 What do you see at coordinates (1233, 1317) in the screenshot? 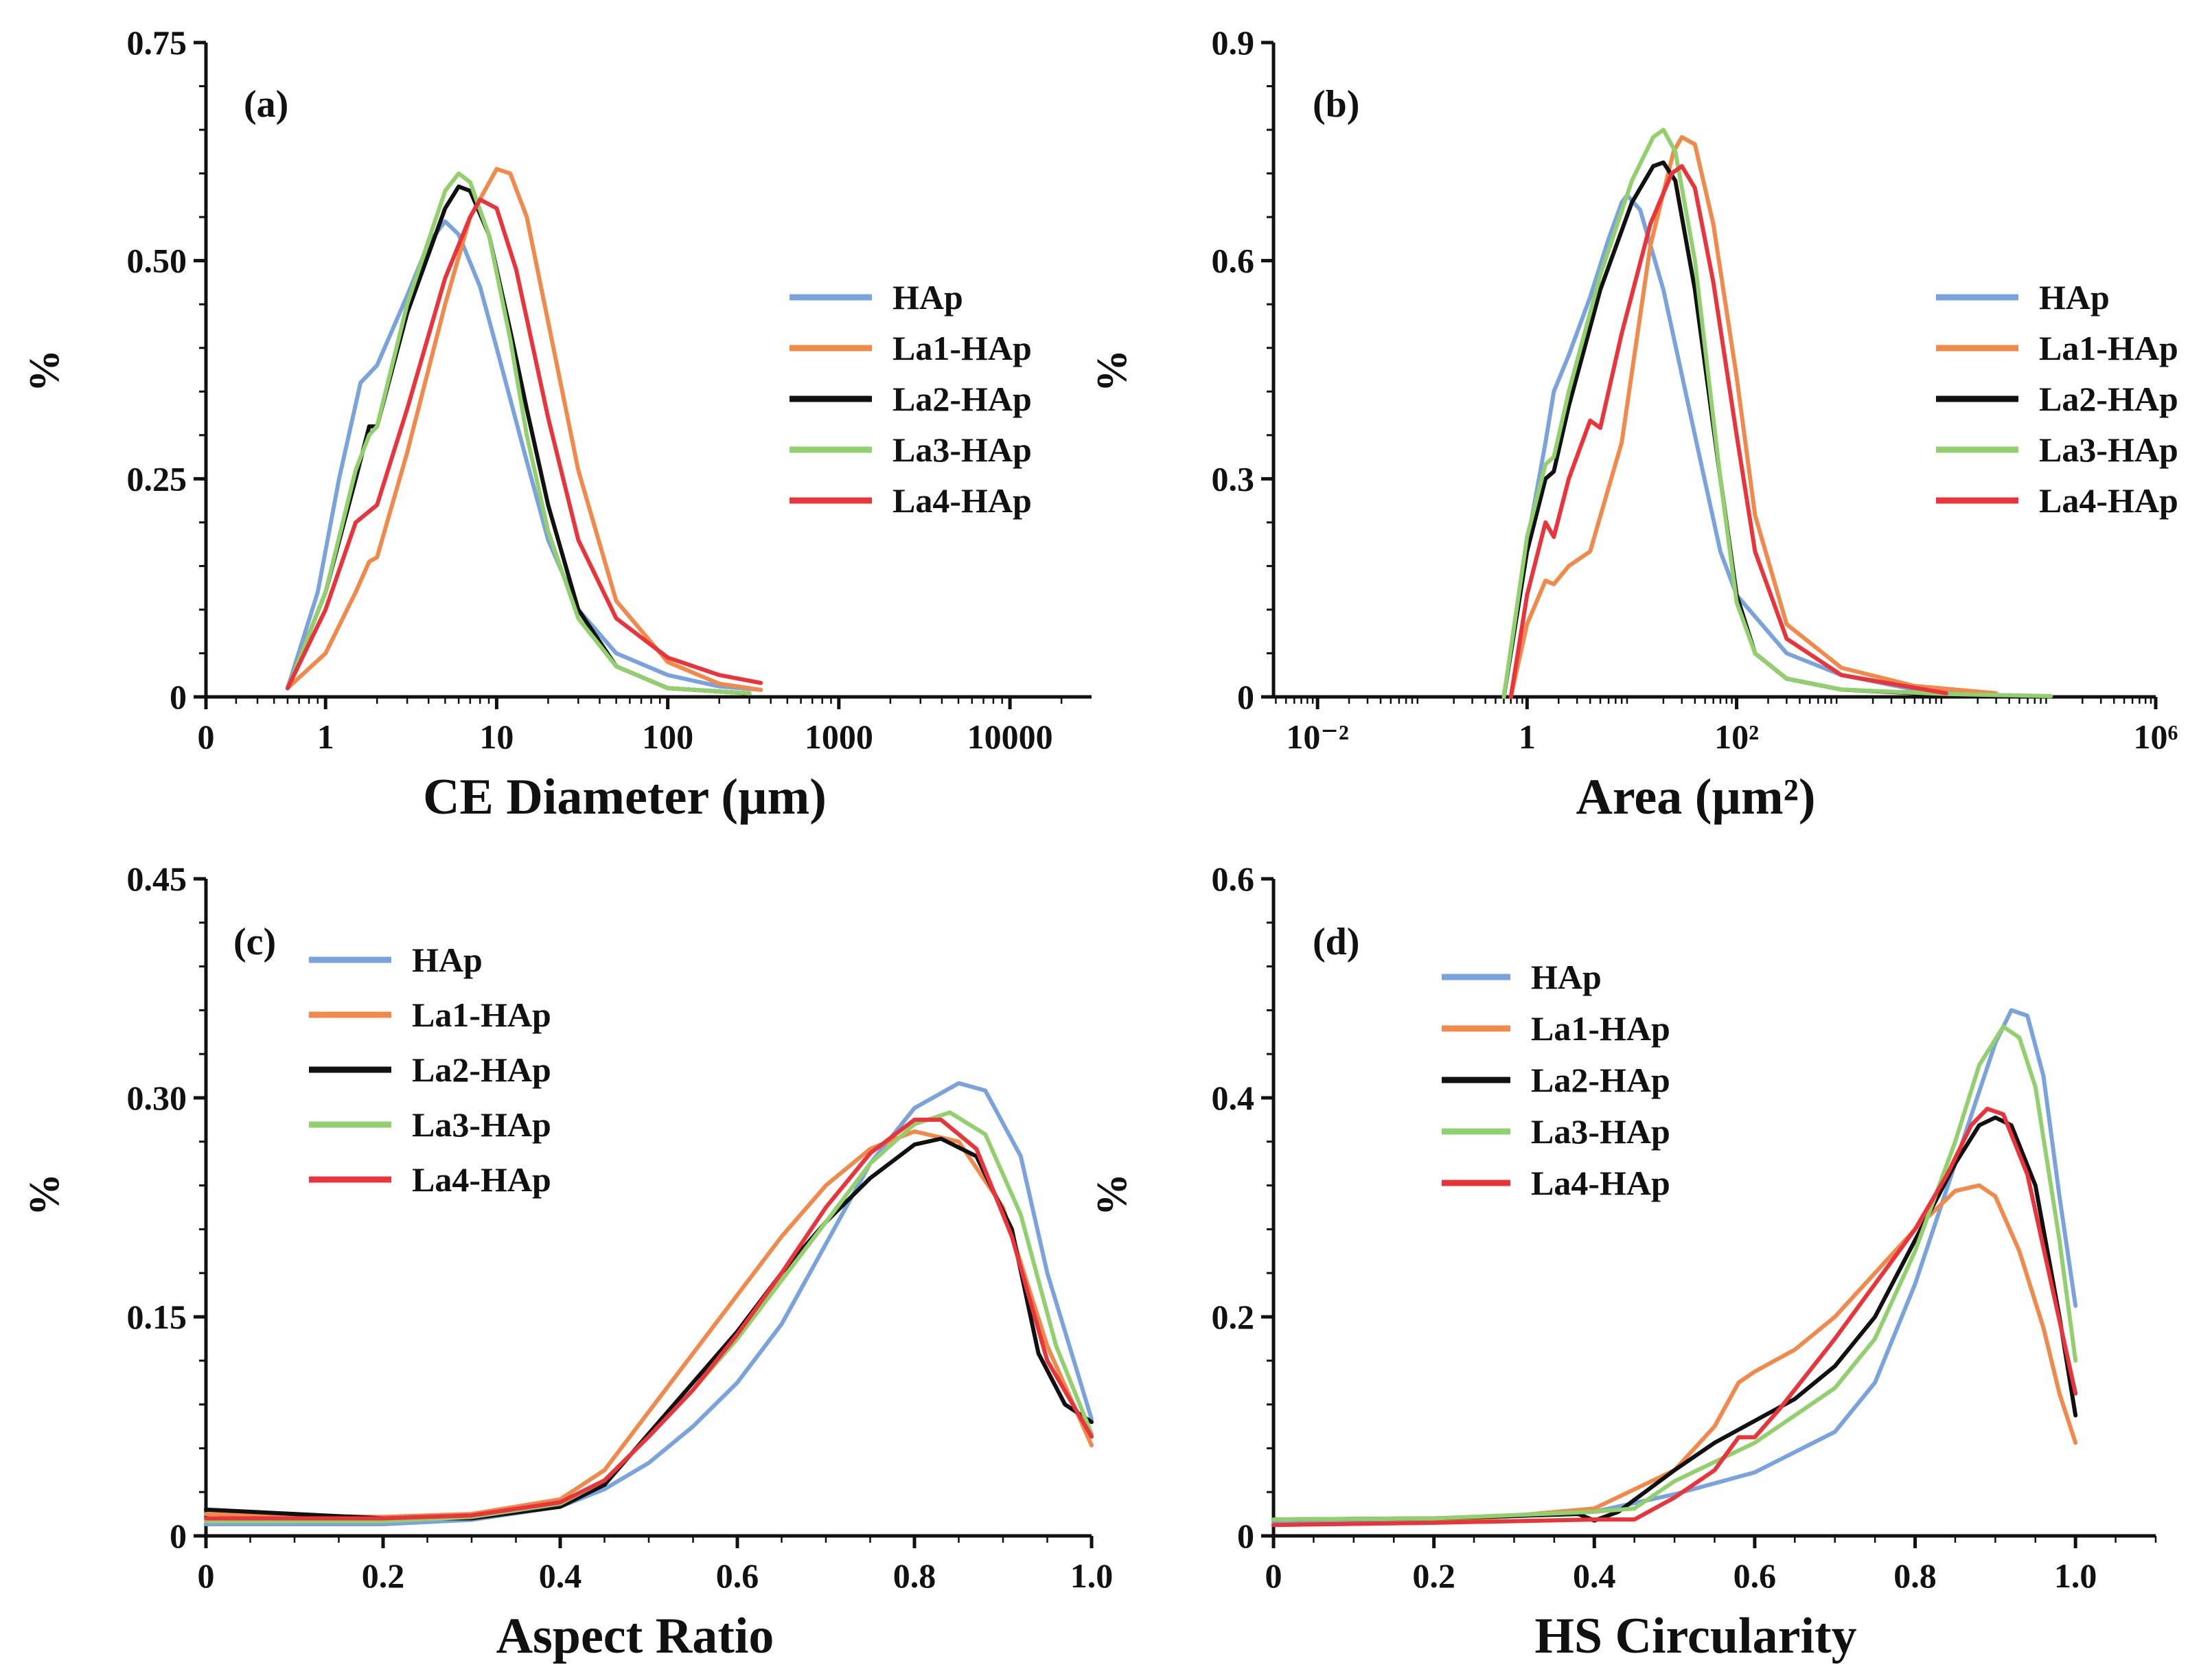
I see `y-tick-label: 0.2` at bounding box center [1233, 1317].